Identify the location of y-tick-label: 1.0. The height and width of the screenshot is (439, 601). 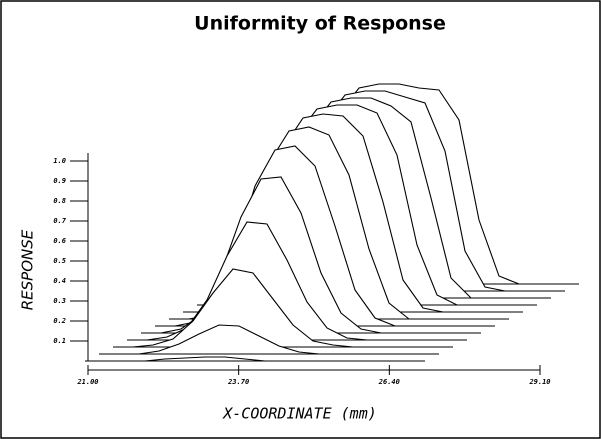
(59, 161).